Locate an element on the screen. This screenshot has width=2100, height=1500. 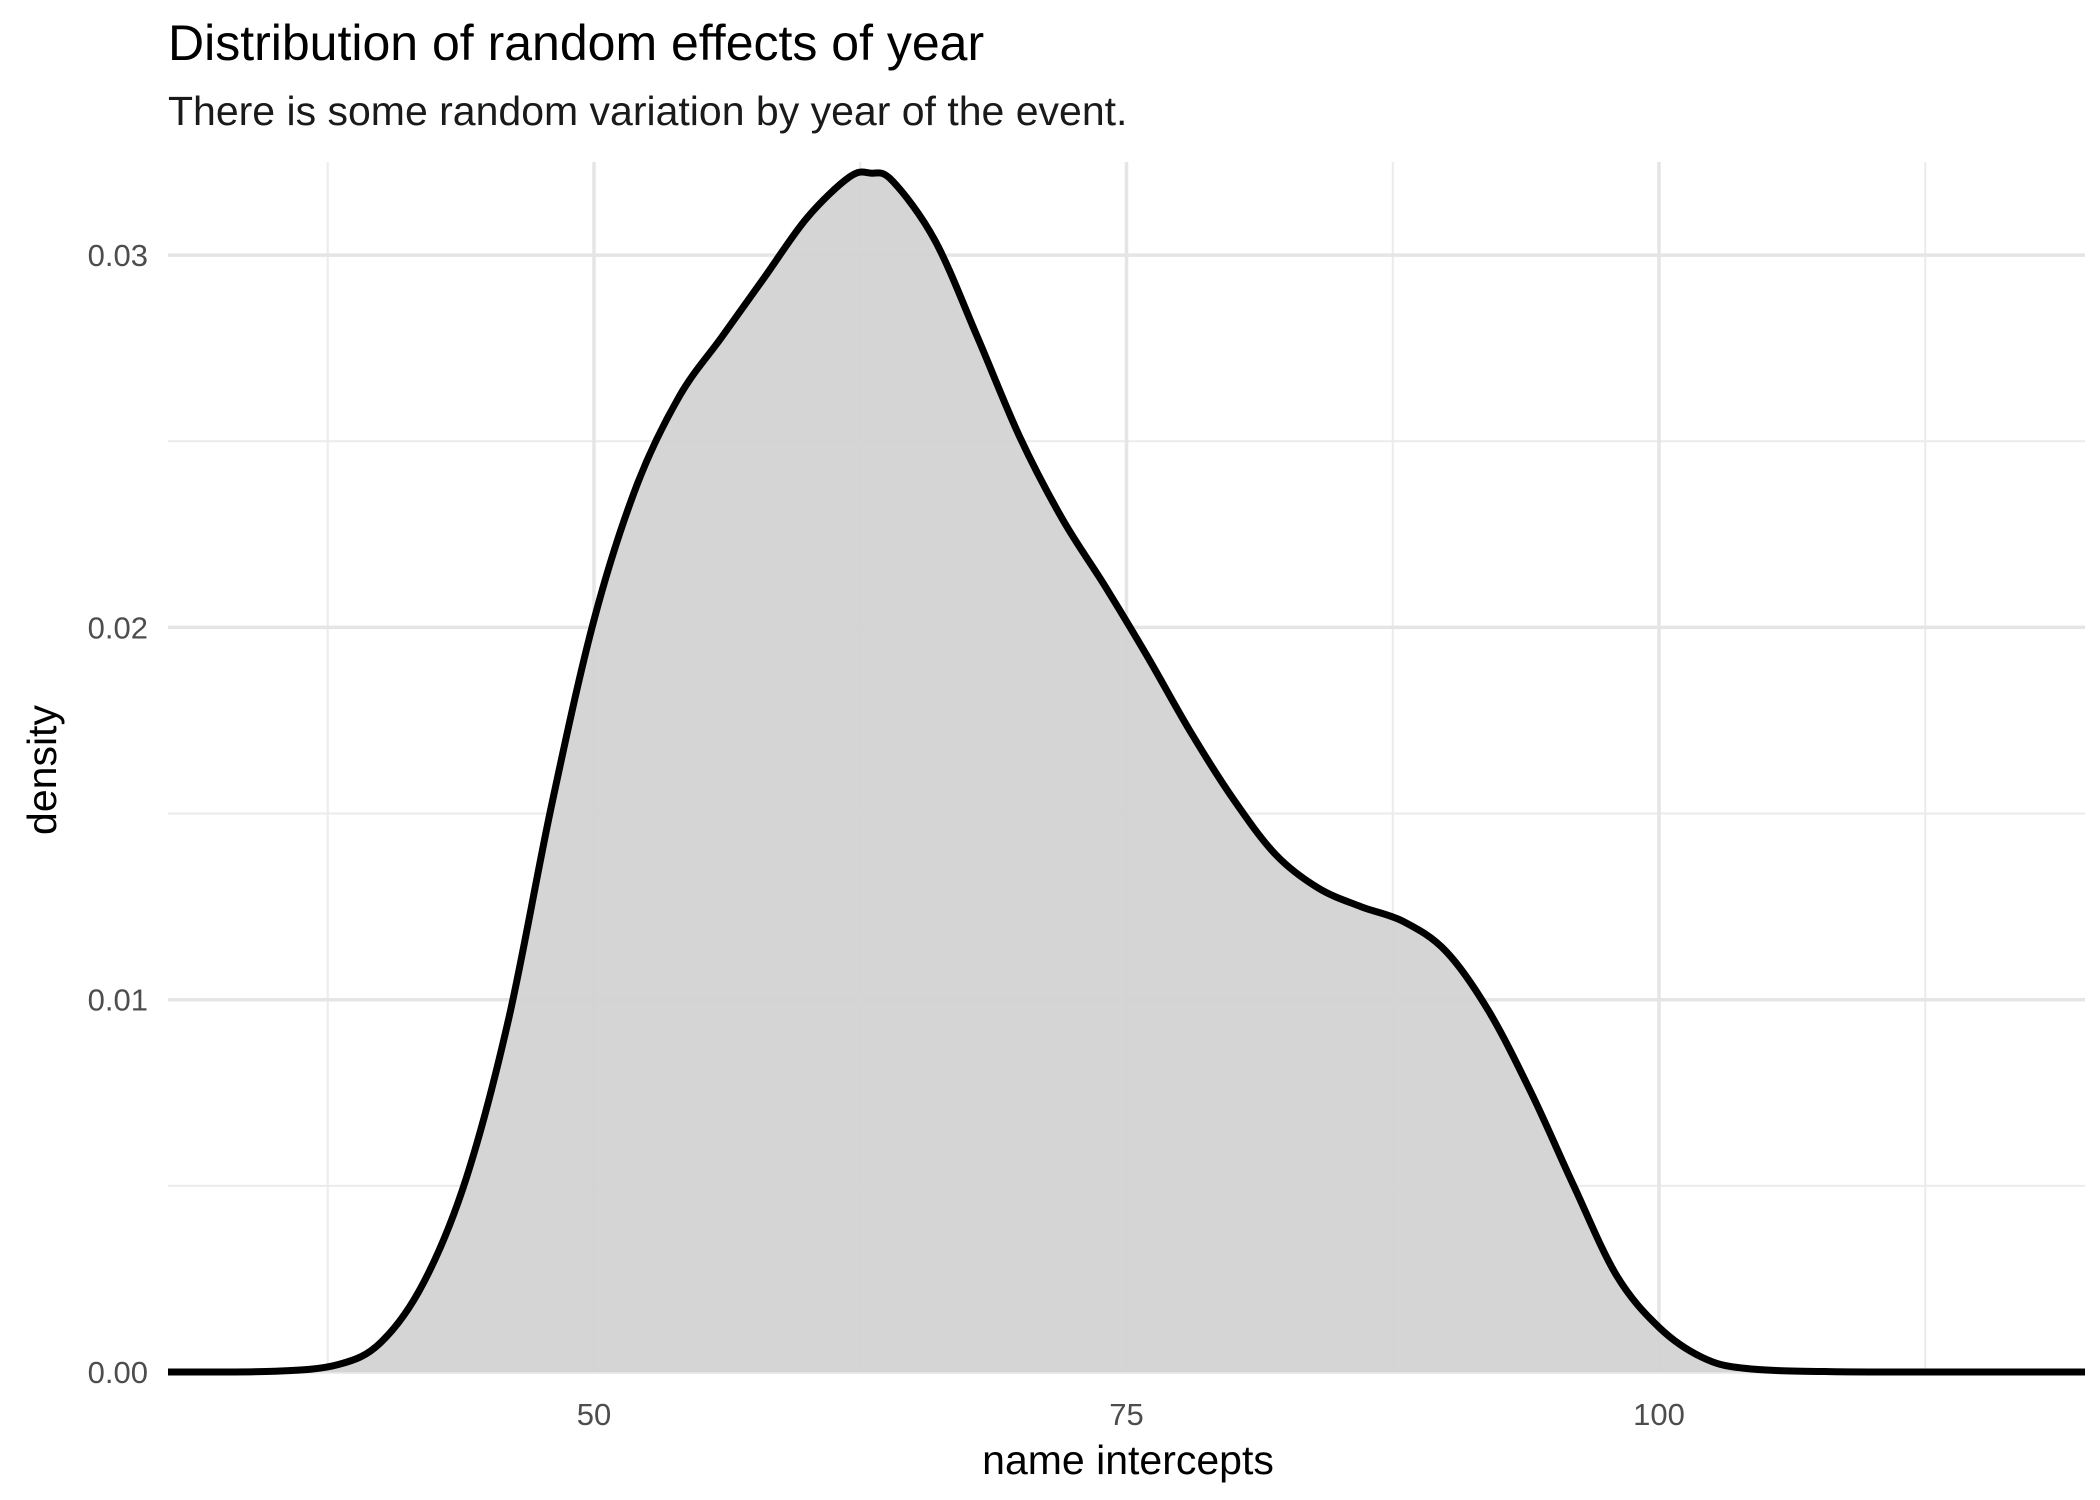
y-tick-label: 0.03 is located at coordinates (118, 255).